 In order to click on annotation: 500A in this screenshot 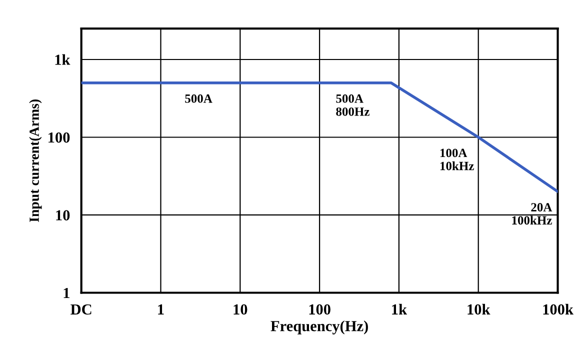, I will do `click(198, 98)`.